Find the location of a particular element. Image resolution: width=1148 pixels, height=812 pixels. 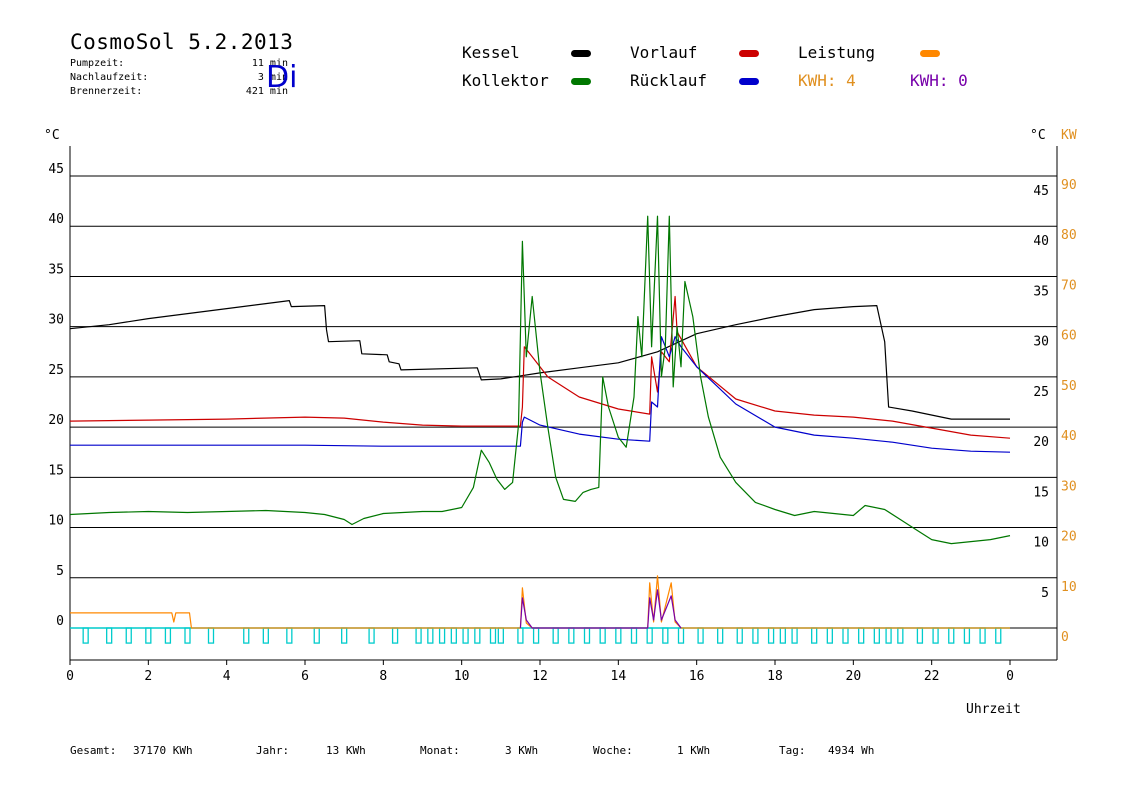

y-tick-label-left: 25 is located at coordinates (56, 370).